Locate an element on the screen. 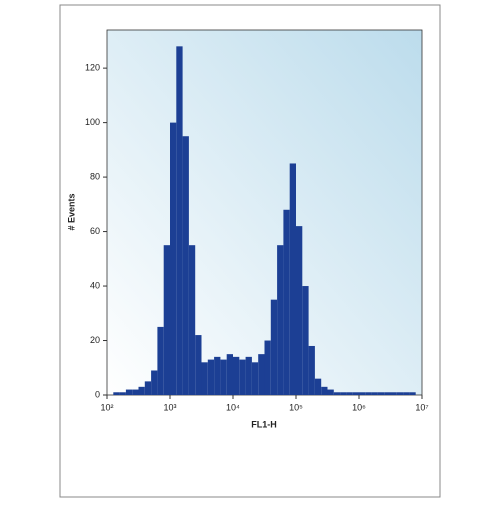  y-tick-label: 120 is located at coordinates (92, 68).